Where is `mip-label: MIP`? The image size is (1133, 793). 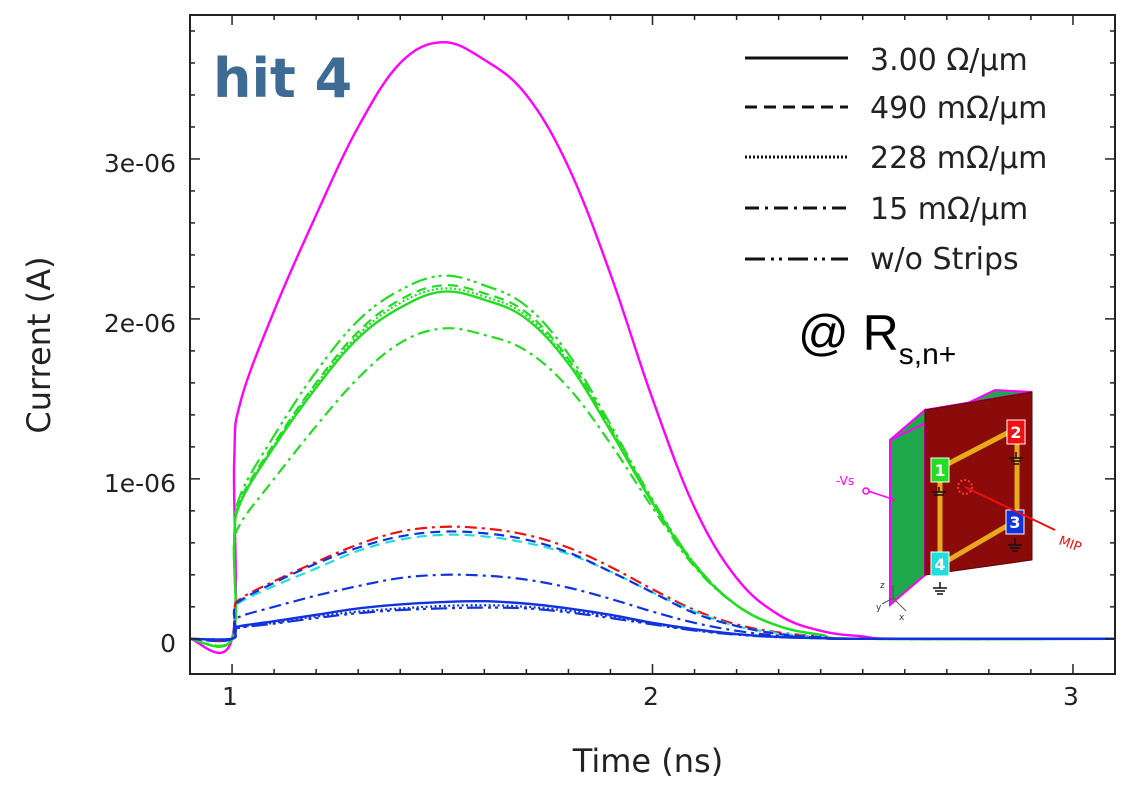
mip-label: MIP is located at coordinates (1070, 545).